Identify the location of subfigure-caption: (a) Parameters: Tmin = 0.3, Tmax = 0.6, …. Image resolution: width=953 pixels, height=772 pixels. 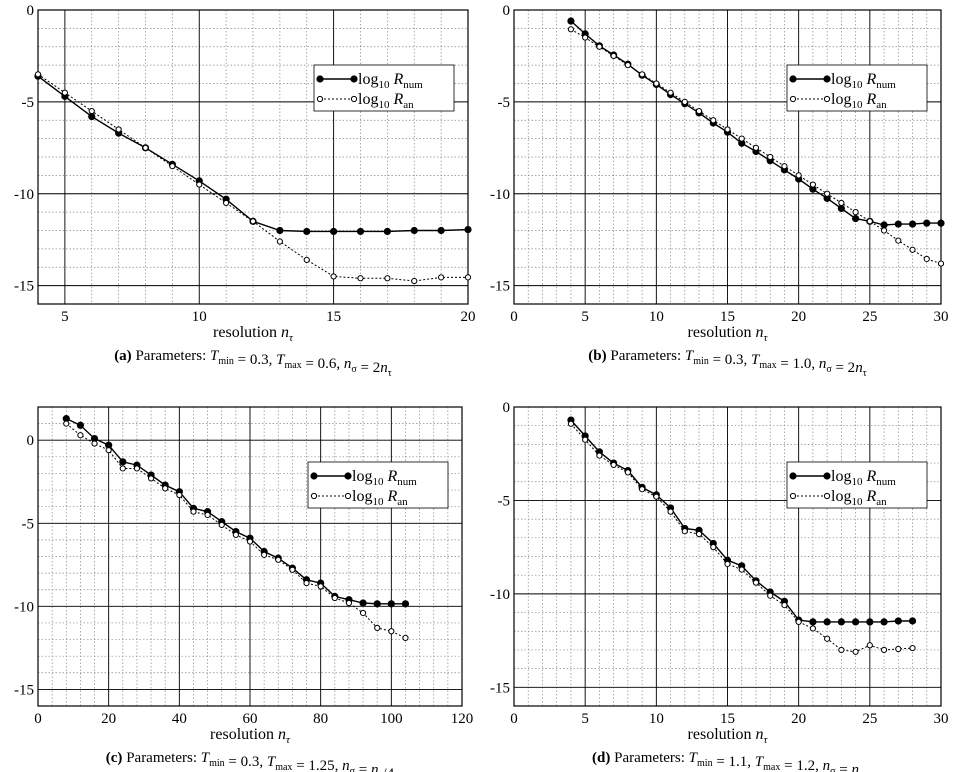
(253, 363).